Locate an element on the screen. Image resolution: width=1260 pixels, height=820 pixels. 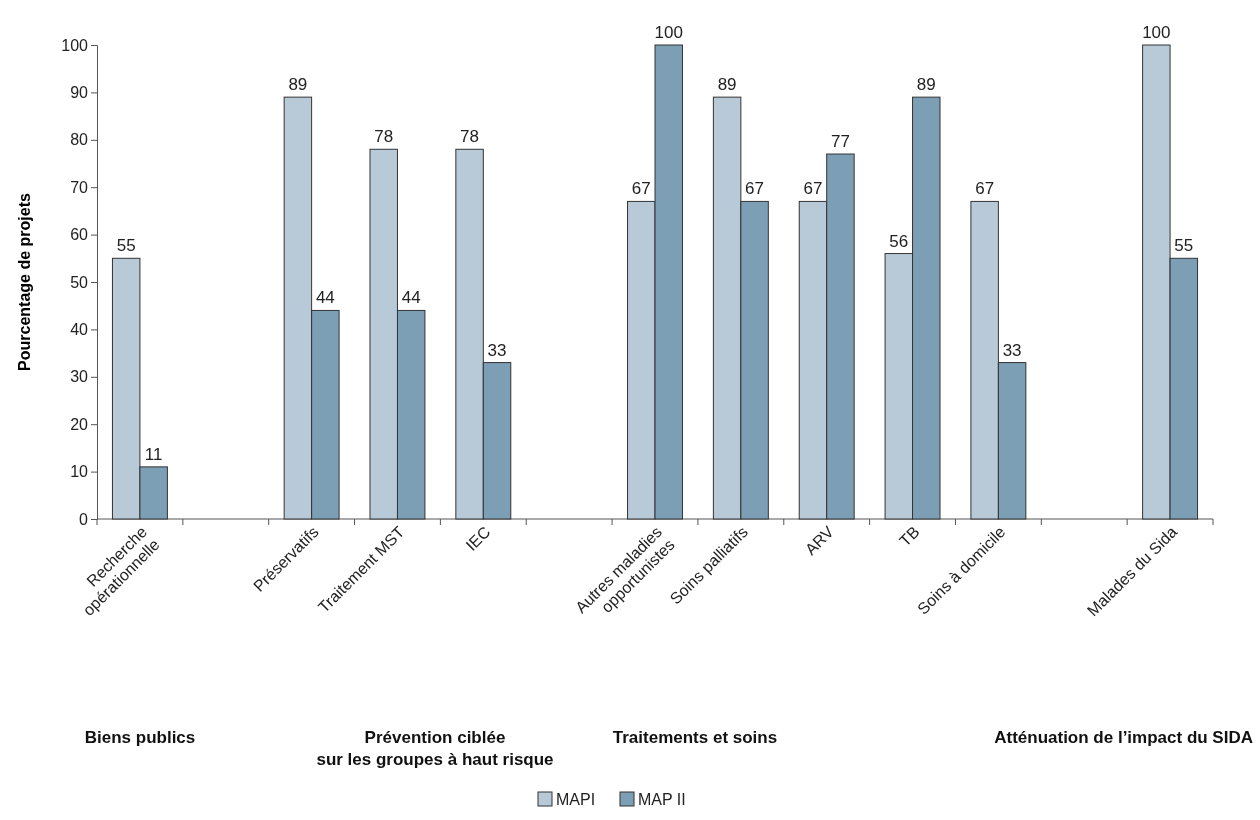
y-tick-label: 0 is located at coordinates (84, 519).